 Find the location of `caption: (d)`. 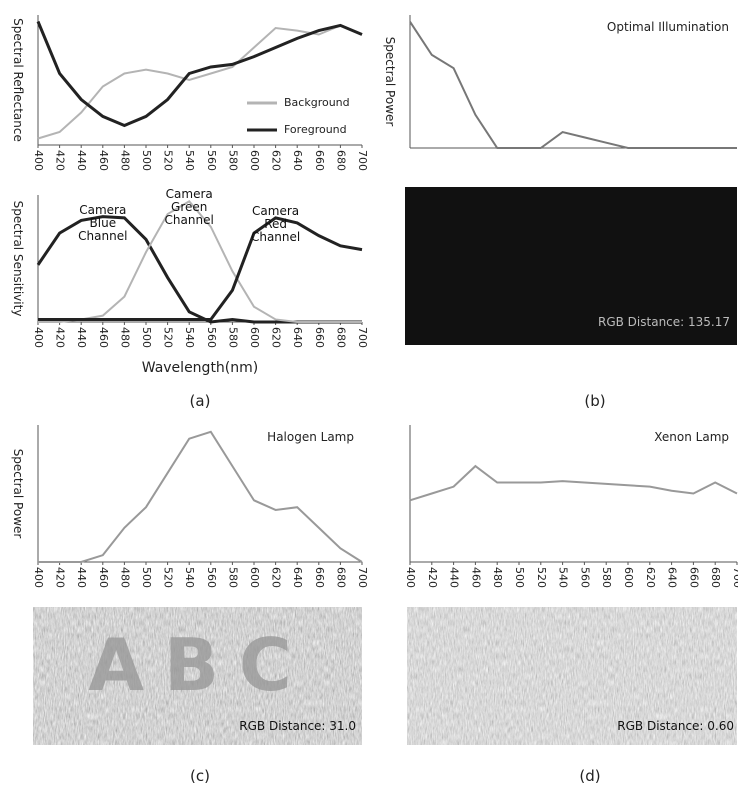

caption: (d) is located at coordinates (589, 776).